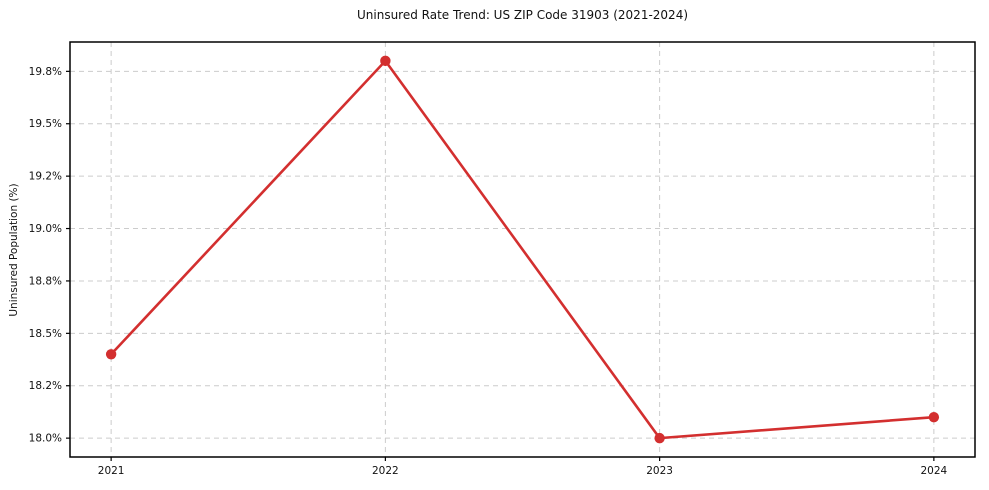  Describe the element at coordinates (45, 229) in the screenshot. I see `y-tick-label: 19.0%` at that location.